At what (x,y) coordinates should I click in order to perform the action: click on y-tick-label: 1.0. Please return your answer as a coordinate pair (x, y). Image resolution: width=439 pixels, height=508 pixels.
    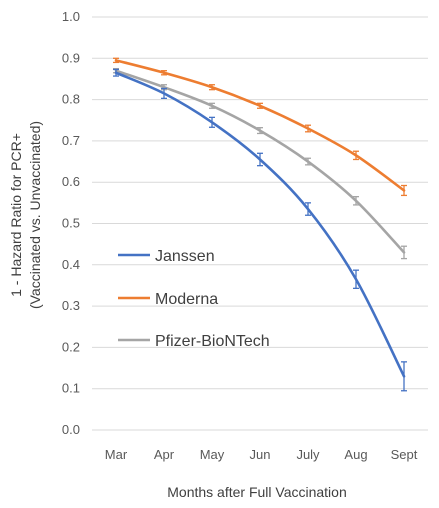
    Looking at the image, I should click on (71, 16).